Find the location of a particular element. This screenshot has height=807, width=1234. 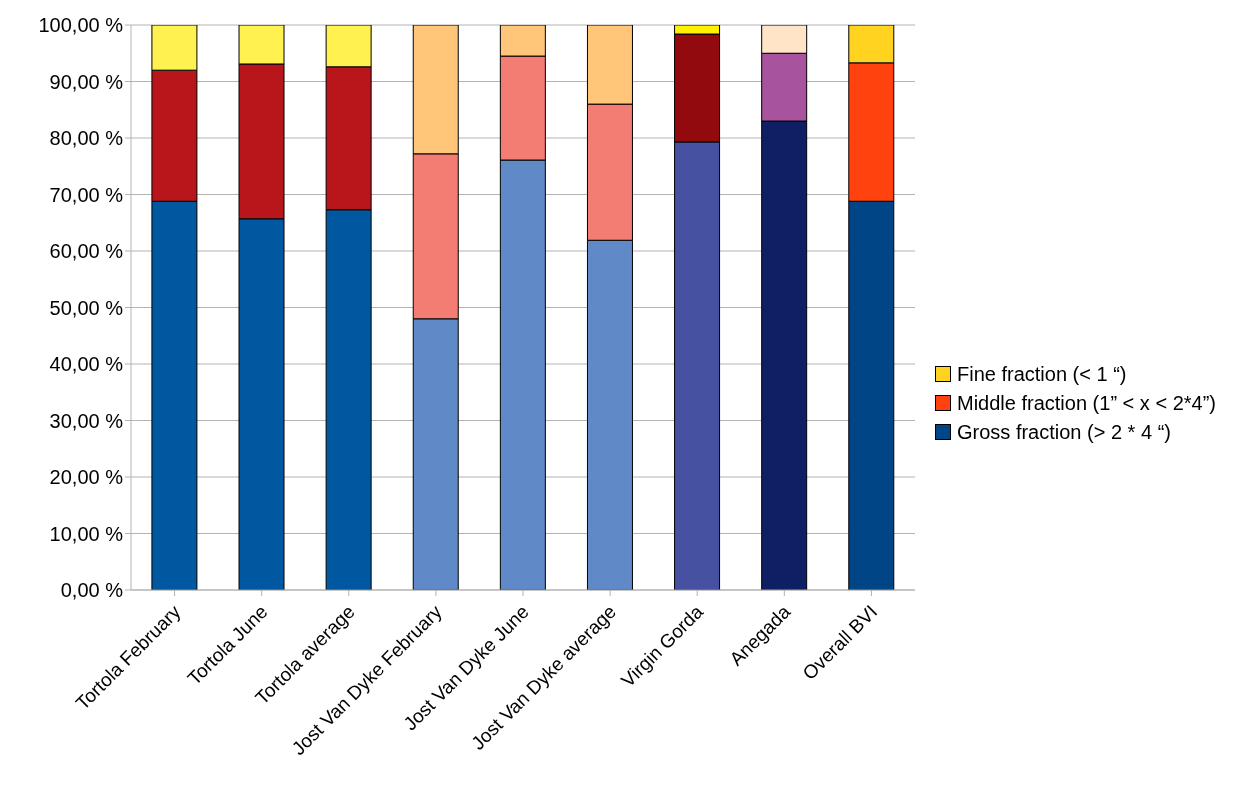

y-tick-label: 10,00 % is located at coordinates (86, 533).